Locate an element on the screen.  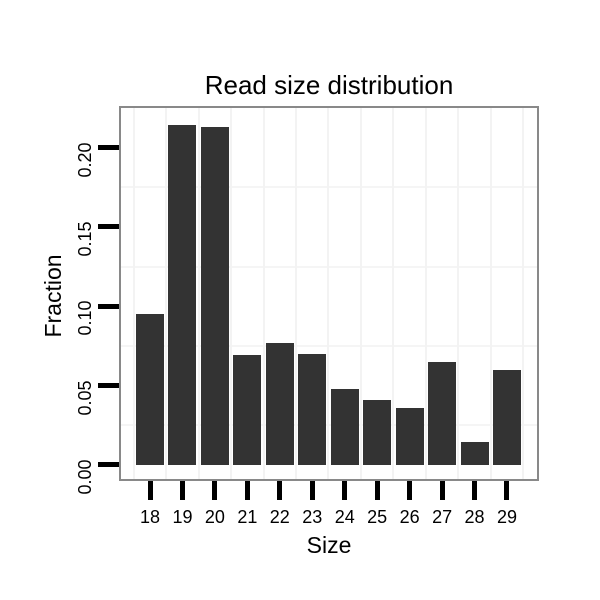
y-tick-label-0.00: 0.00 is located at coordinates (85, 477).